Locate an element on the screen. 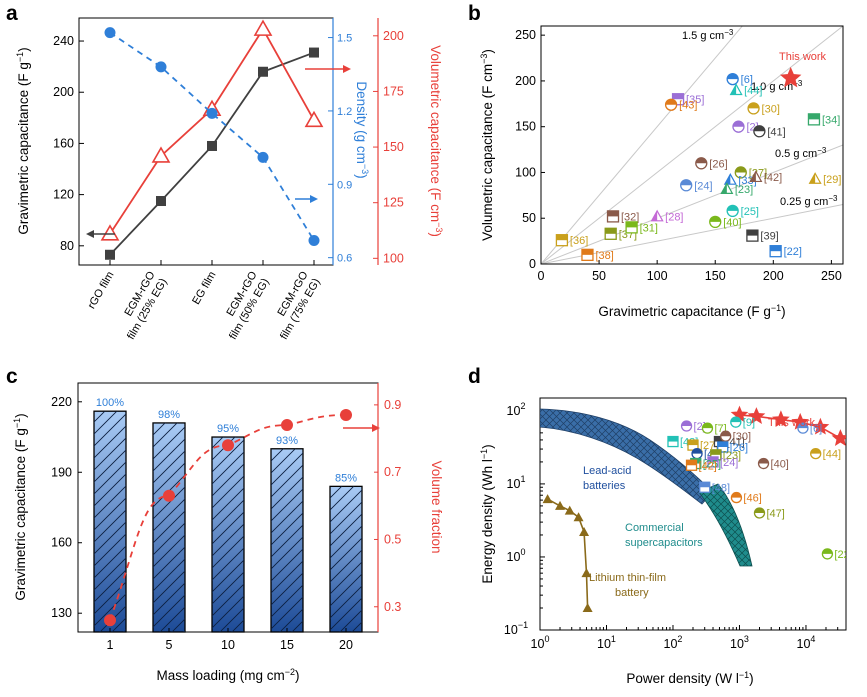  tick-label: 200 is located at coordinates (525, 81).